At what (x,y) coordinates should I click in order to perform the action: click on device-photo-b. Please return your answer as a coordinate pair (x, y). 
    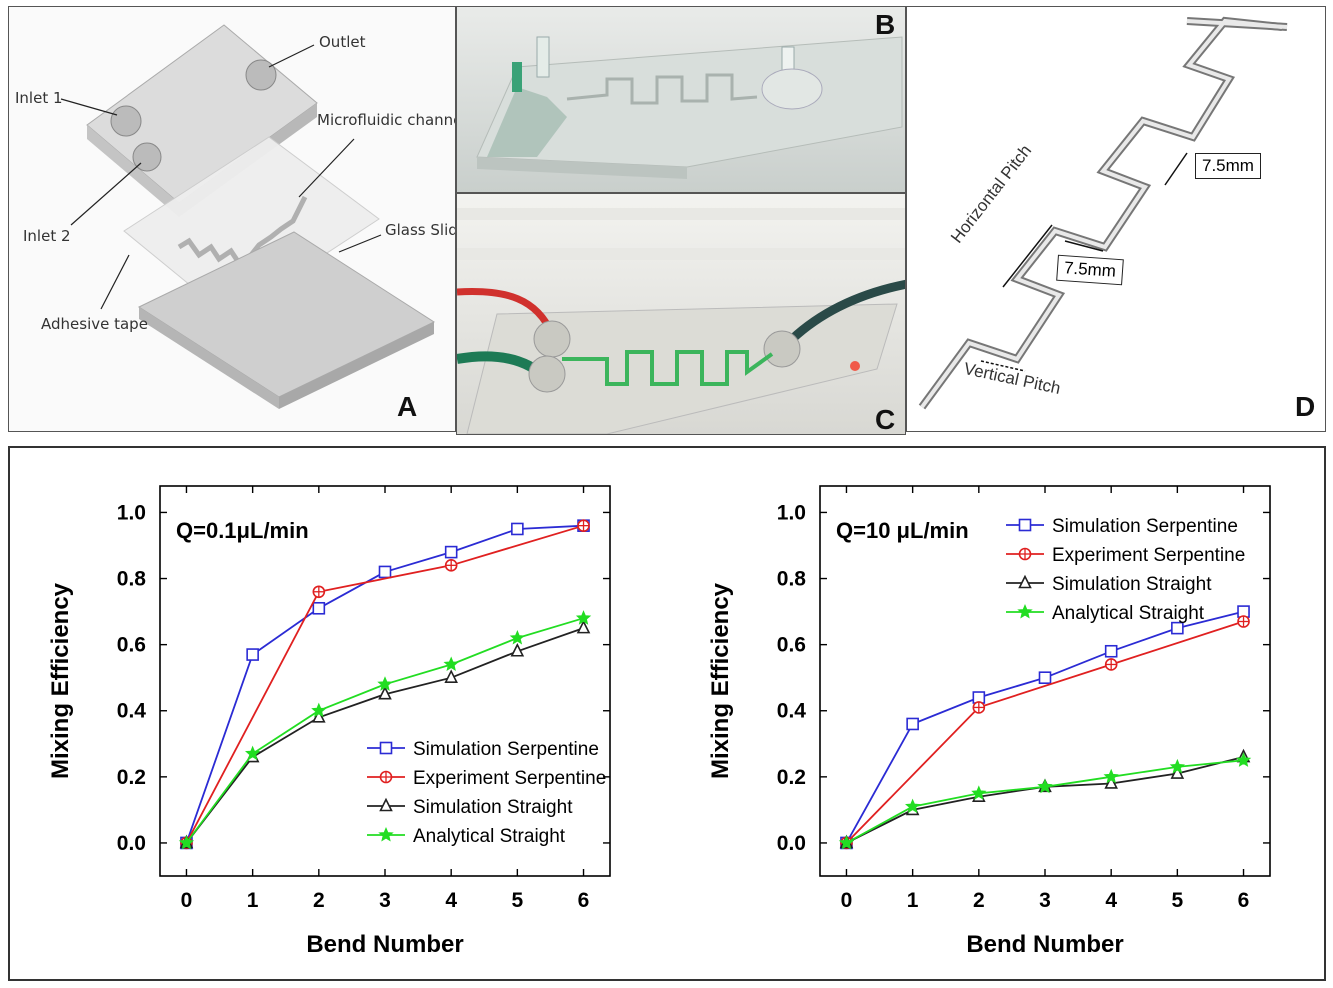
    Looking at the image, I should click on (689, 107).